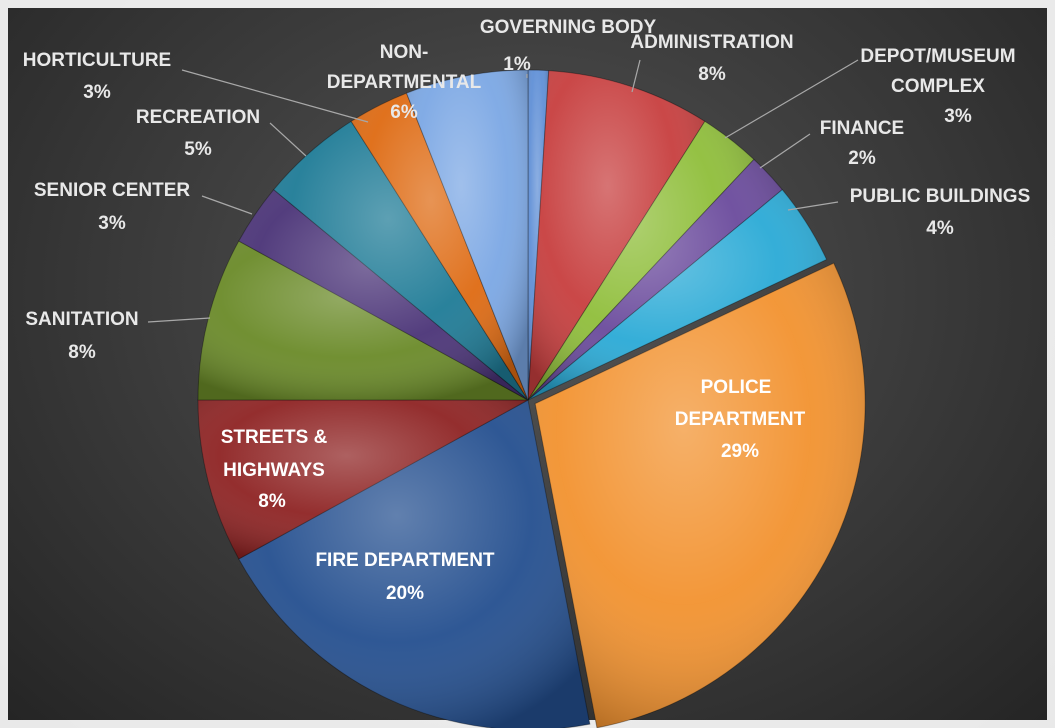  Describe the element at coordinates (862, 128) in the screenshot. I see `data-label-category-finance: FINANCE` at that location.